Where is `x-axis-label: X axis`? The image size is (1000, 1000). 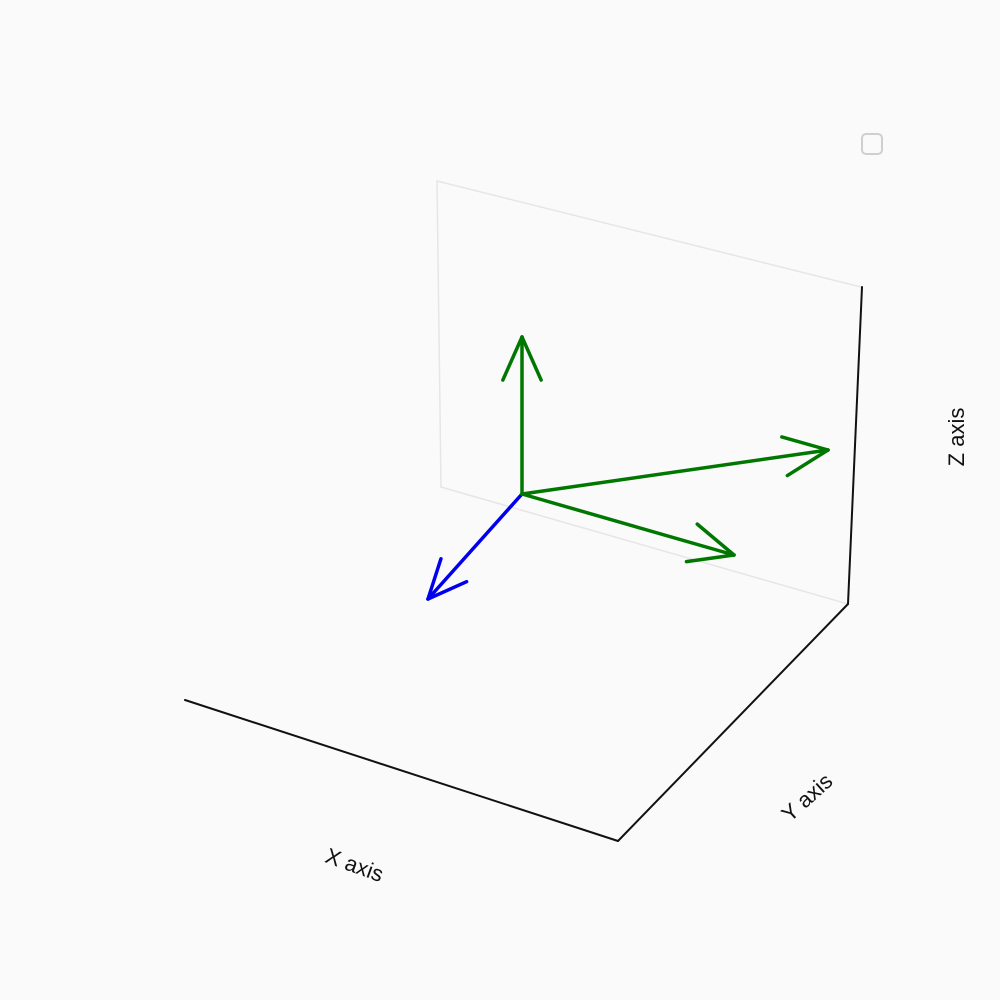 x-axis-label: X axis is located at coordinates (354, 865).